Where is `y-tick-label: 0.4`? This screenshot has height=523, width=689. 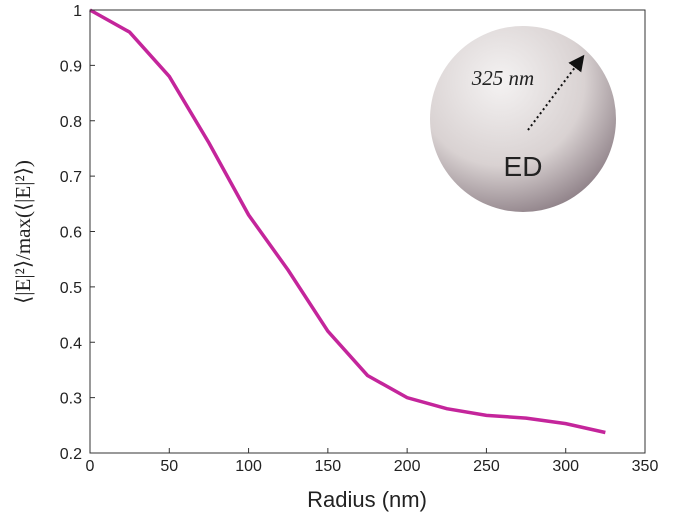
y-tick-label: 0.4 is located at coordinates (71, 343).